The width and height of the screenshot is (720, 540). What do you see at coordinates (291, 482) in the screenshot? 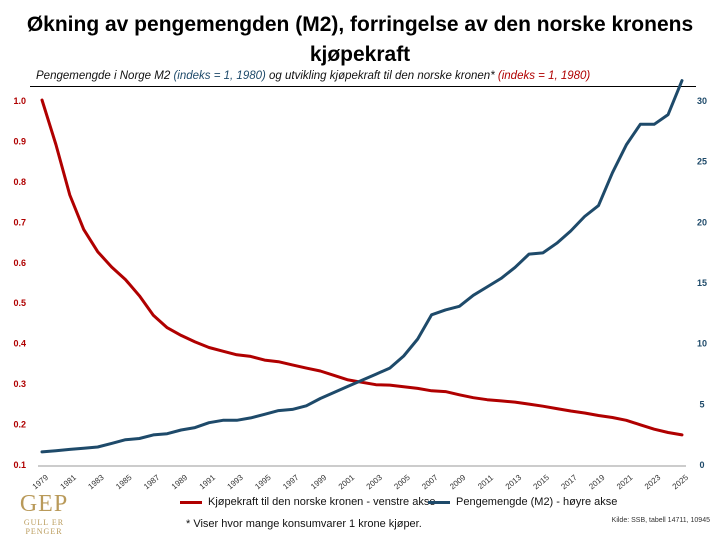
I see `x-tick-label: 1997` at bounding box center [291, 482].